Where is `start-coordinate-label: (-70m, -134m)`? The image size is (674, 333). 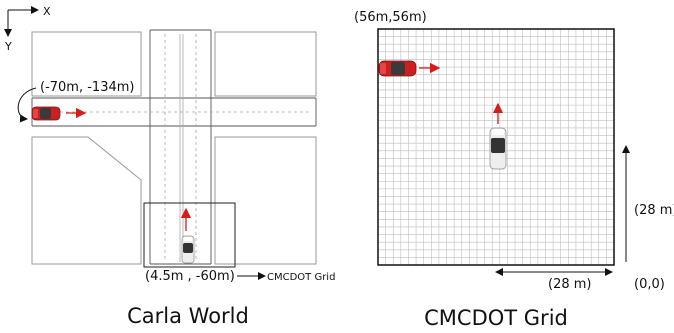
start-coordinate-label: (-70m, -134m) is located at coordinates (87, 87).